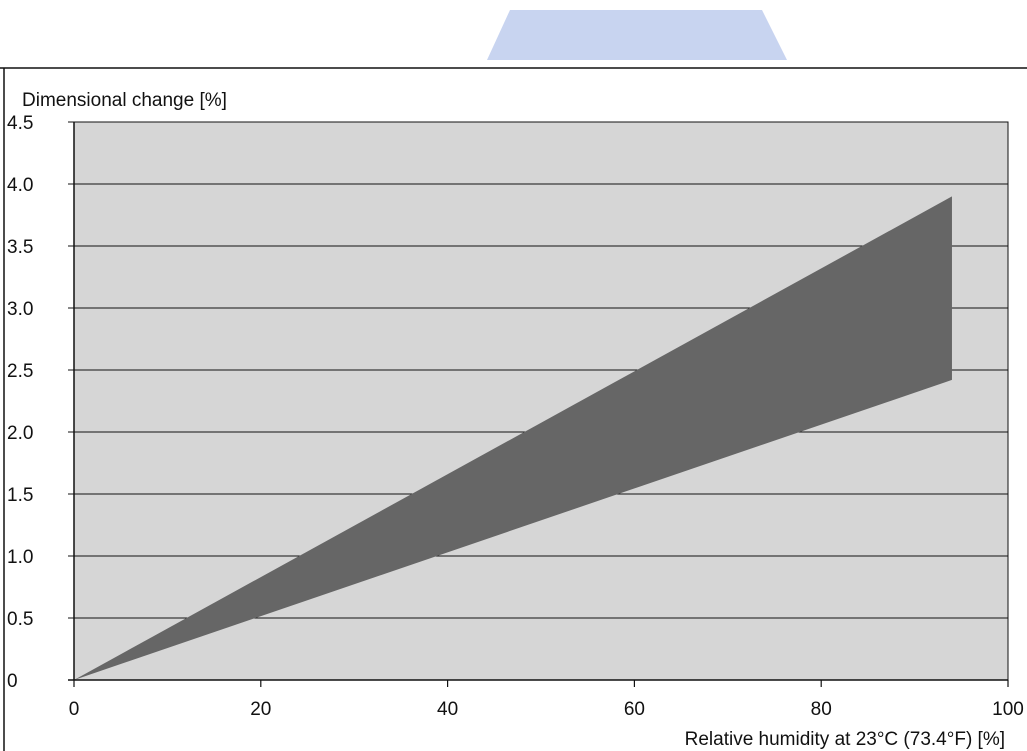  I want to click on x-tick-label-40: 40, so click(447, 709).